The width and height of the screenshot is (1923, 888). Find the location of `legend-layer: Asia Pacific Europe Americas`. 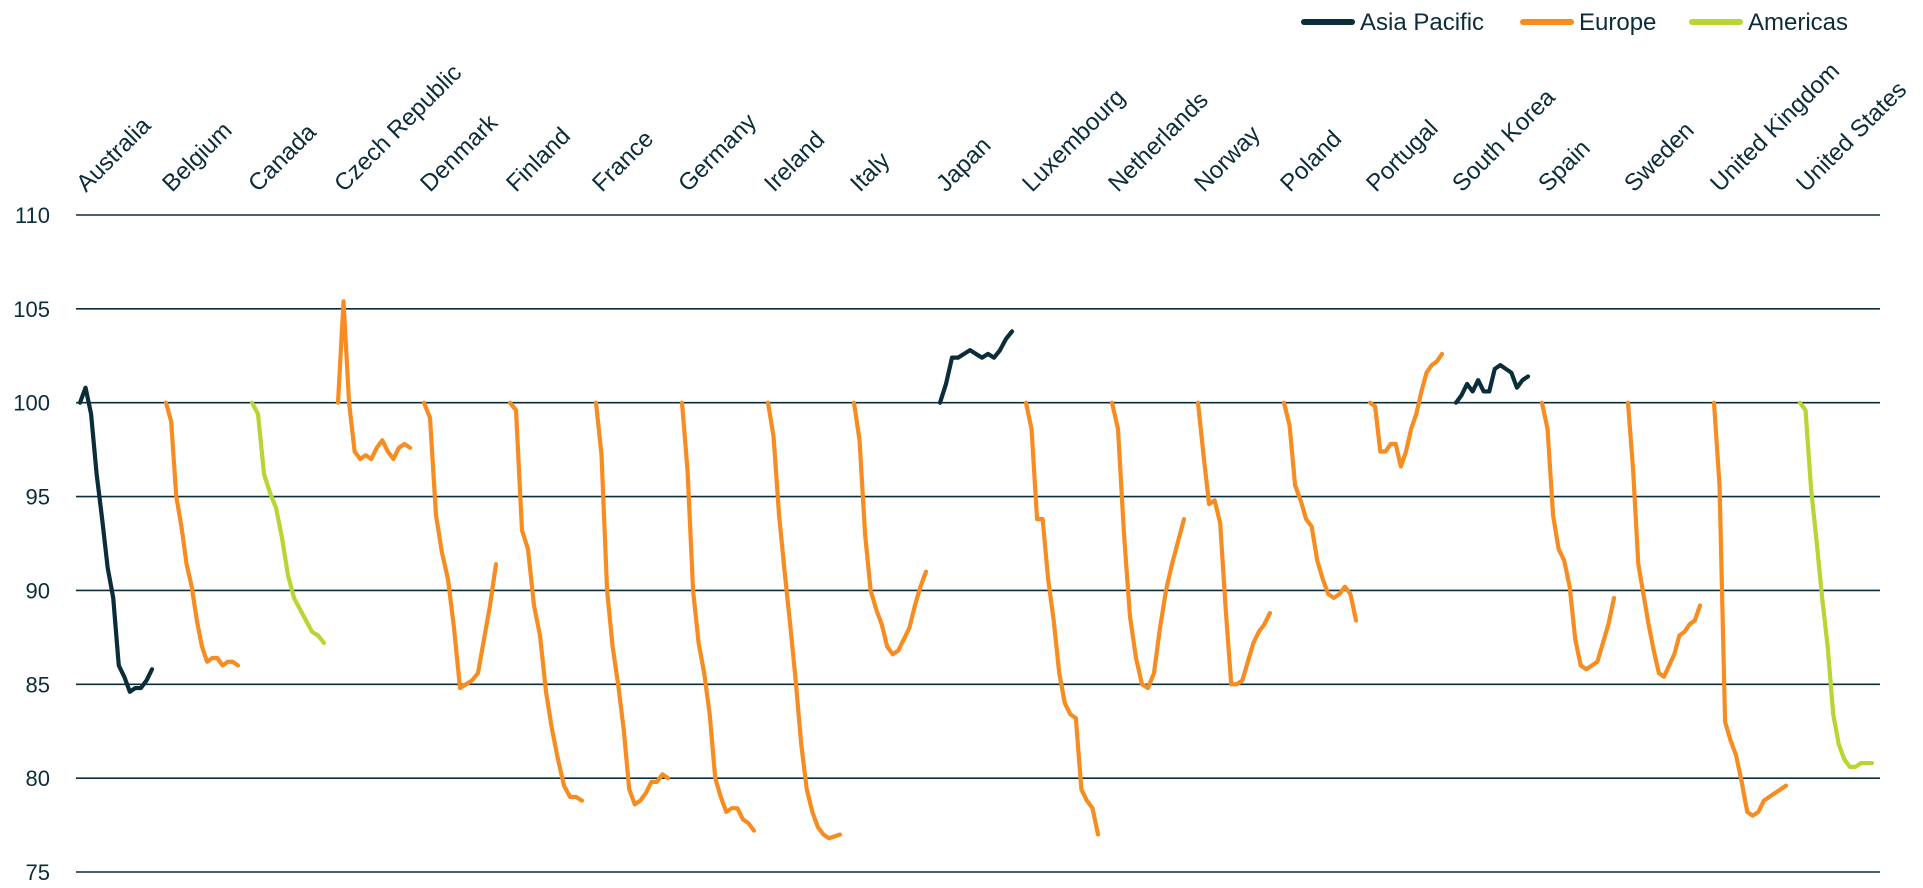

legend-layer: Asia Pacific Europe Americas is located at coordinates (1574, 22).